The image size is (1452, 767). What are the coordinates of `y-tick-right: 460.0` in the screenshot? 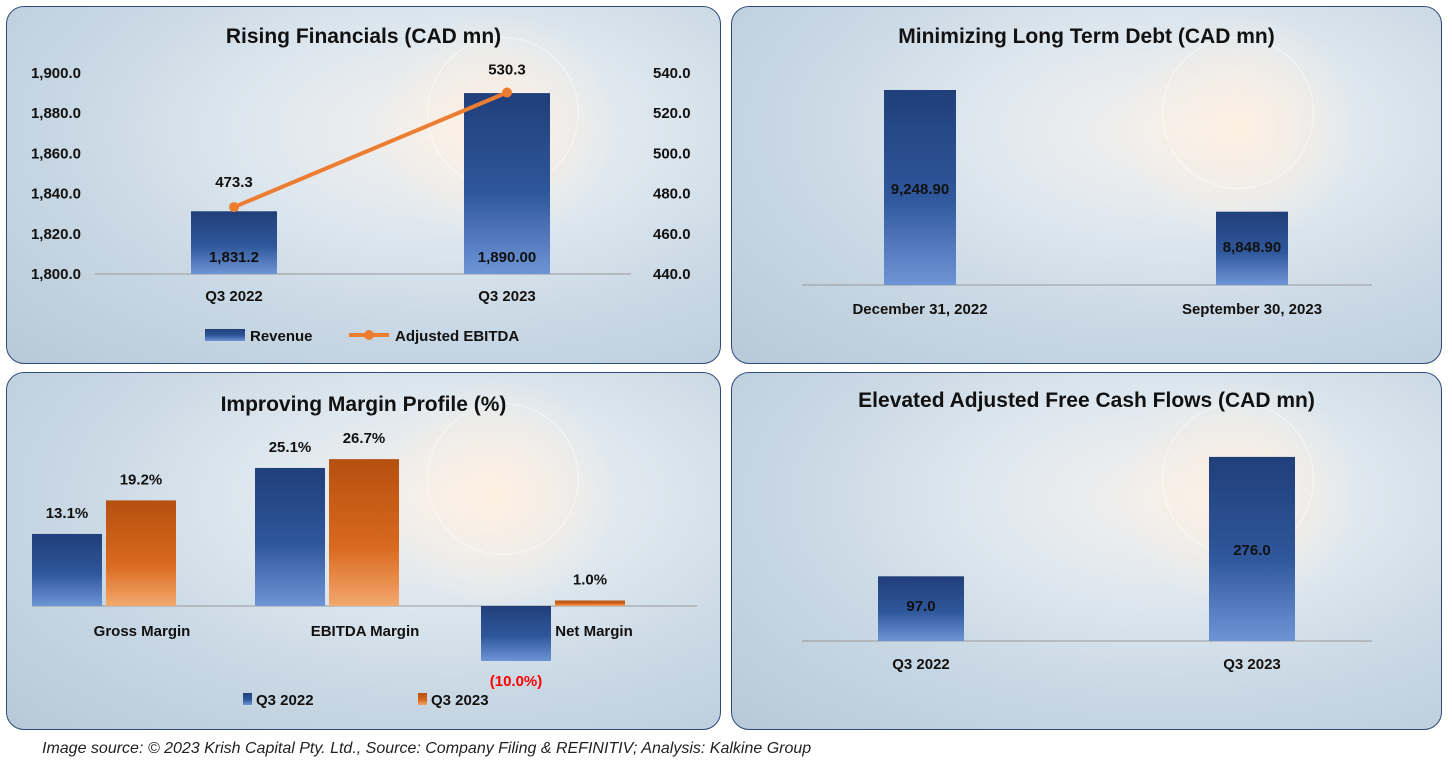 It's located at (672, 234).